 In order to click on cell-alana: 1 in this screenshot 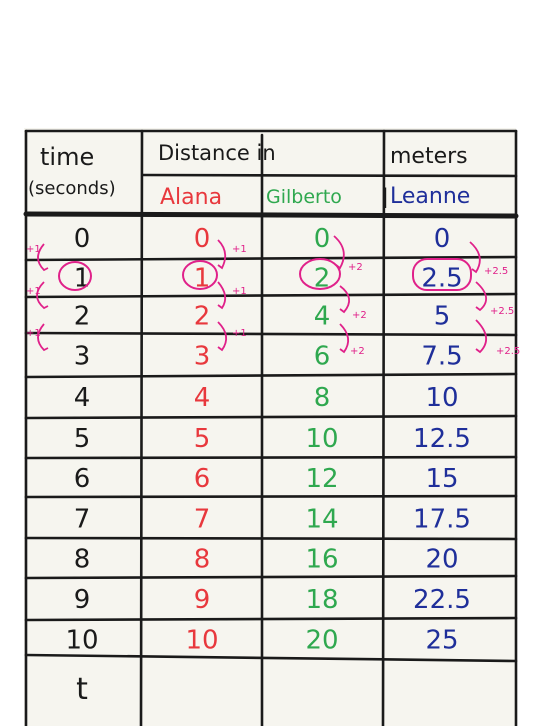, I will do `click(202, 279)`.